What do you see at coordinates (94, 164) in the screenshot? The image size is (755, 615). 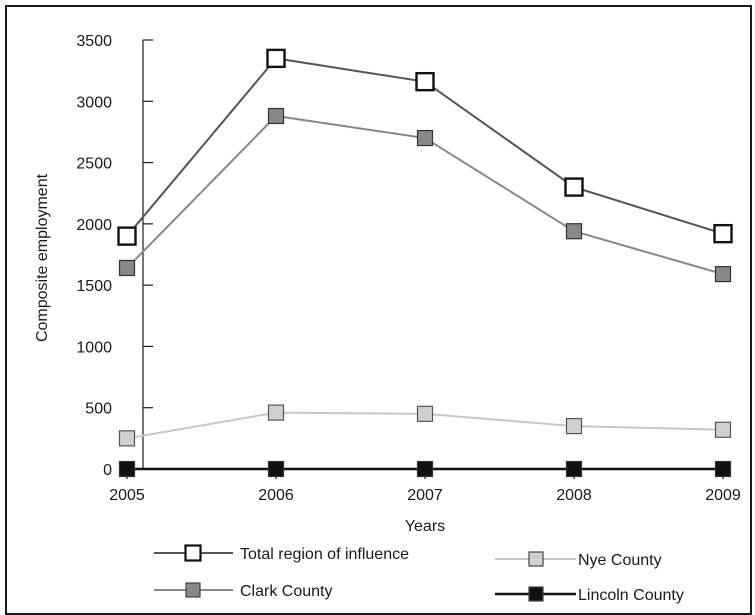 I see `y-tick-label: 2500` at bounding box center [94, 164].